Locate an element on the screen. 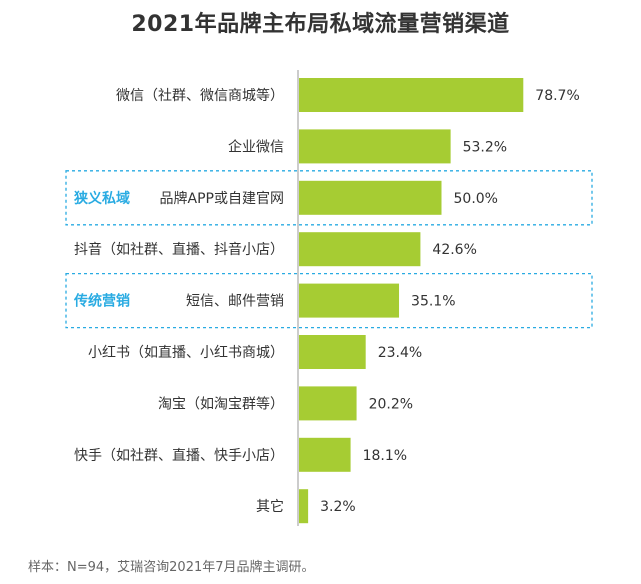 The image size is (641, 584). value-label: 42.6% is located at coordinates (454, 250).